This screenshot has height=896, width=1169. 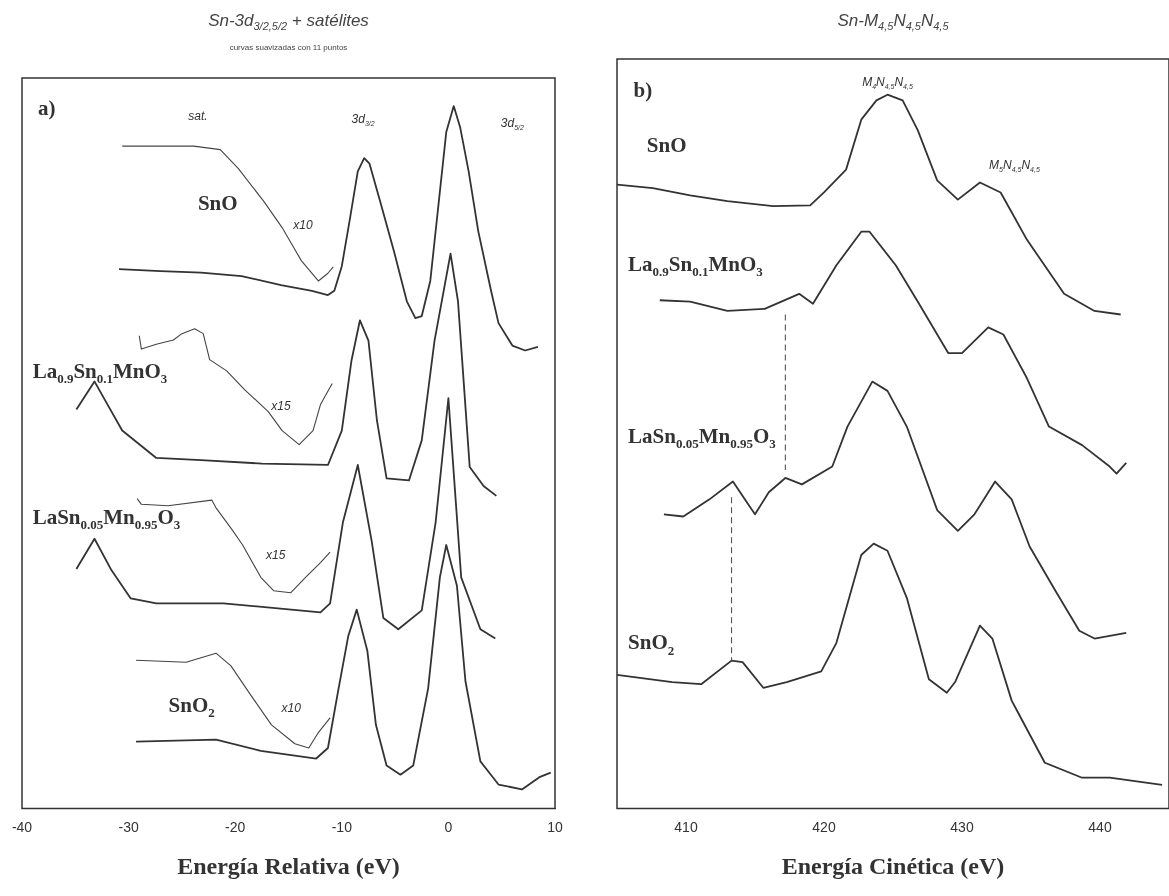 I want to click on x-tick-label: 410, so click(x=686, y=826).